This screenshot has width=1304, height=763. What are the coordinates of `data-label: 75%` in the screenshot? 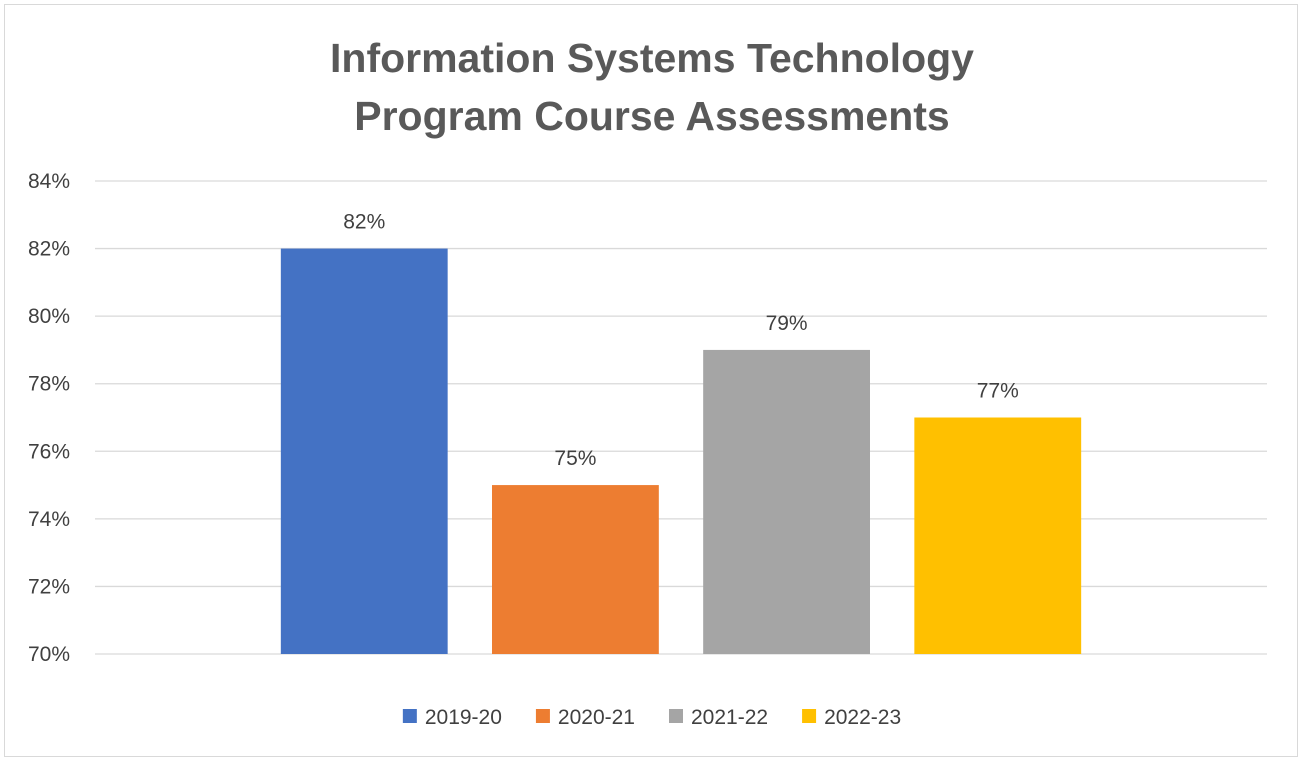 It's located at (575, 458).